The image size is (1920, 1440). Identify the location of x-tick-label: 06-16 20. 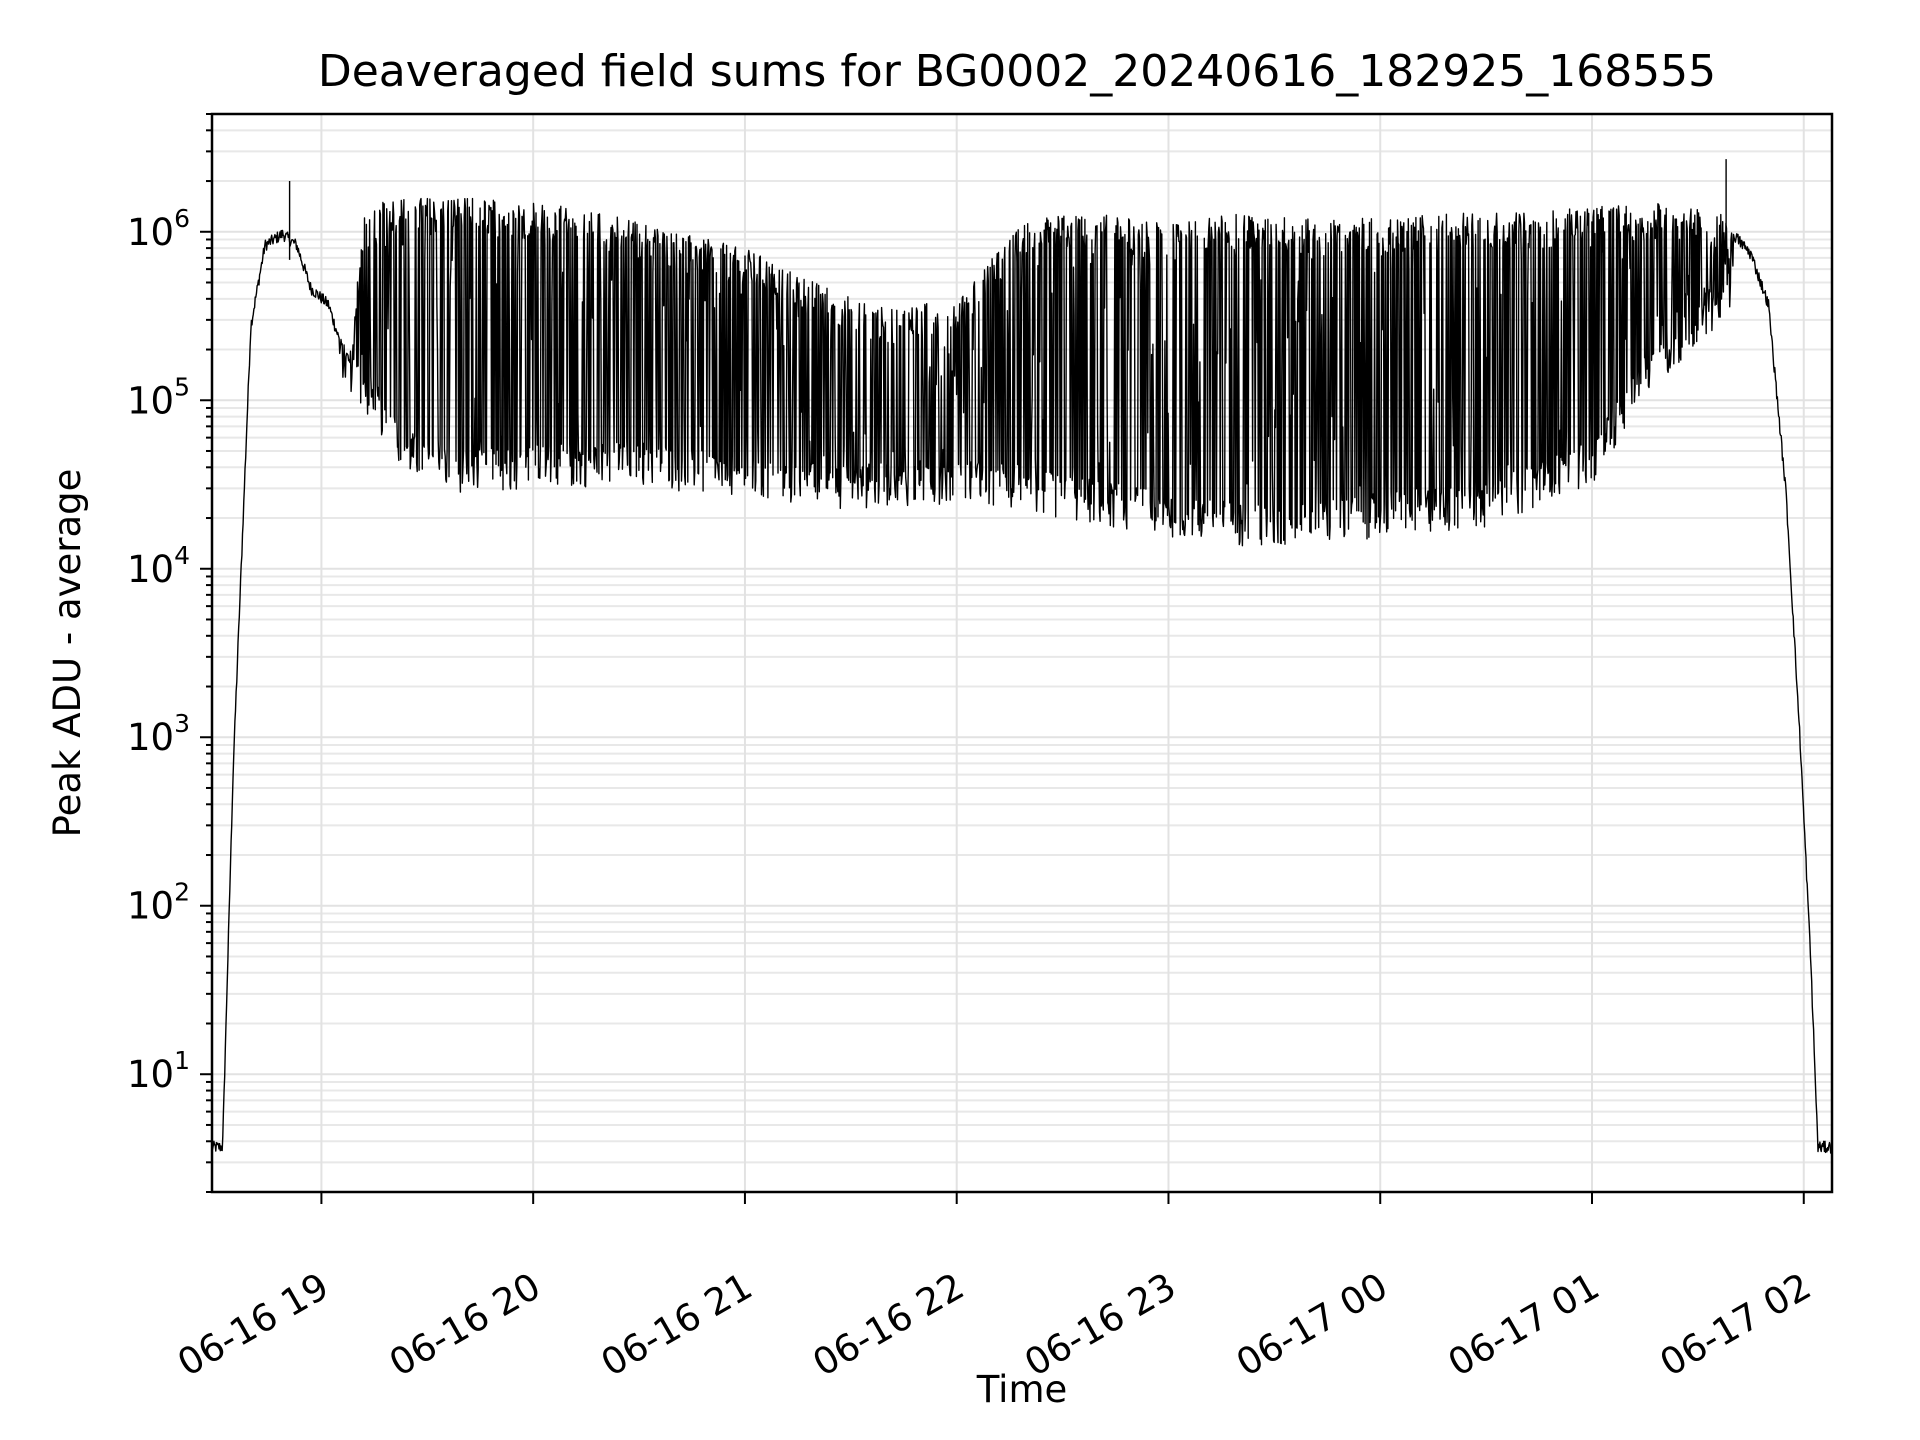
(465, 1325).